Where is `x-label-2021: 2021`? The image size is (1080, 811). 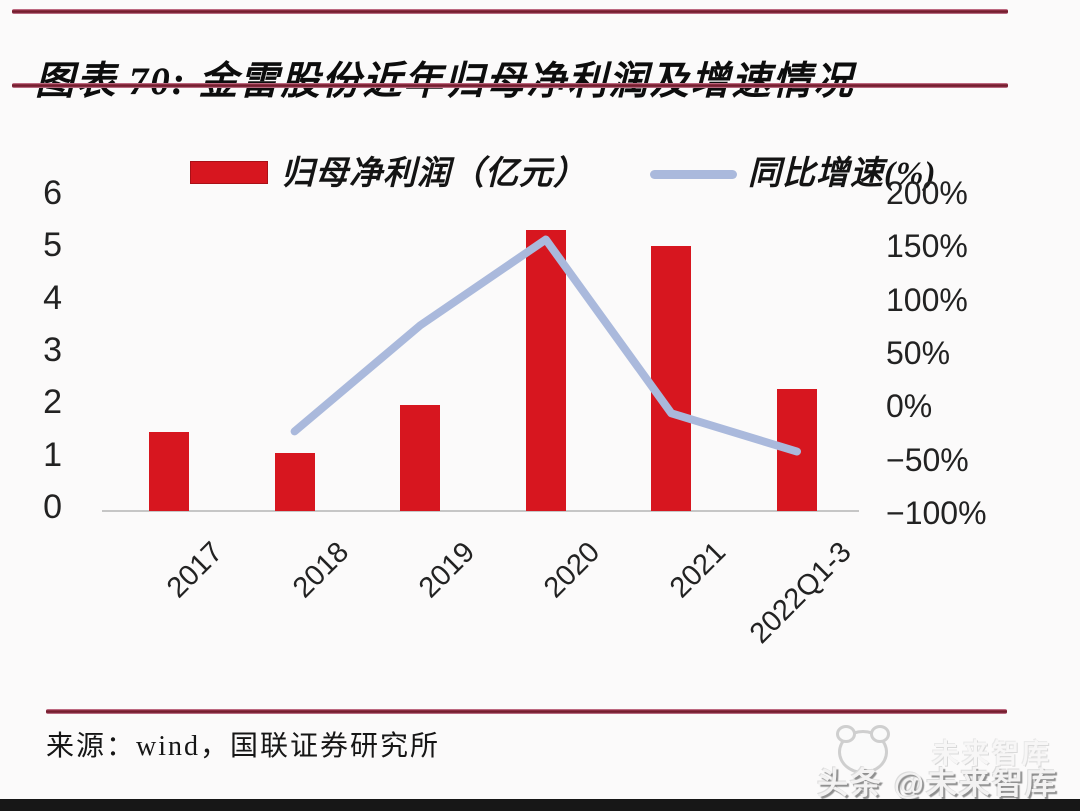
x-label-2021: 2021 is located at coordinates (698, 570).